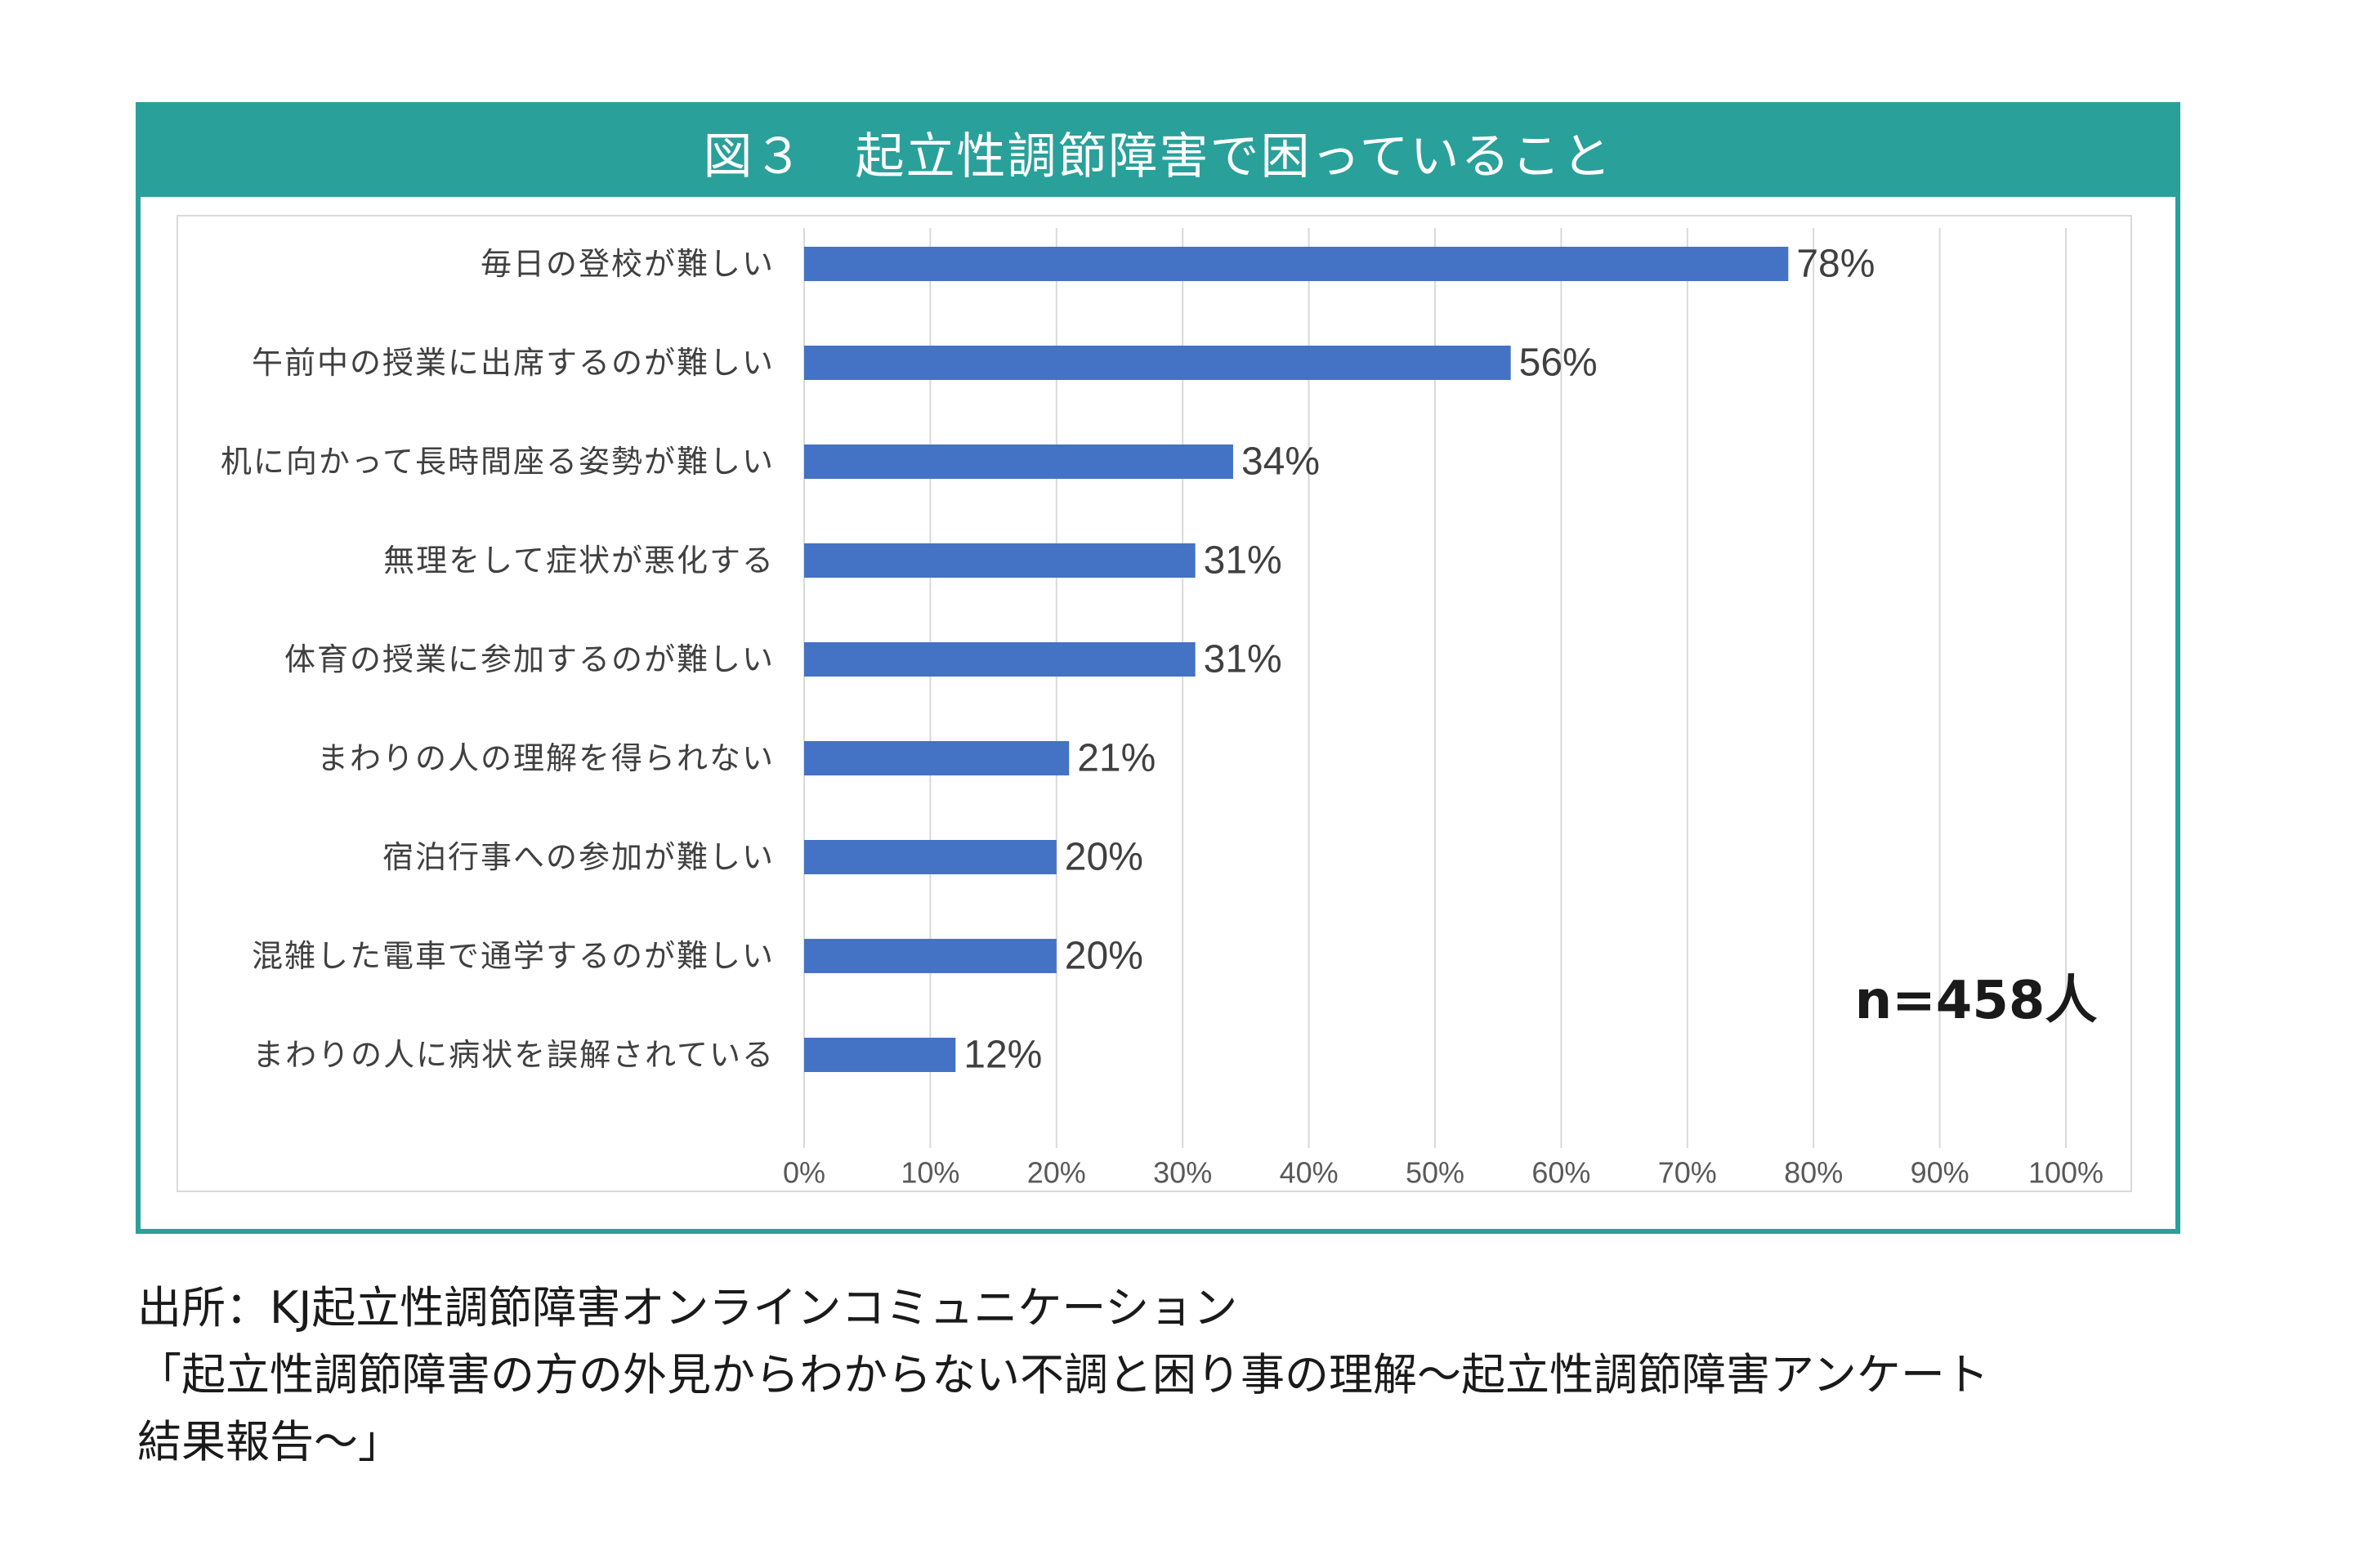 This screenshot has height=1568, width=2365. I want to click on x-tick-label: 60%, so click(1560, 1173).